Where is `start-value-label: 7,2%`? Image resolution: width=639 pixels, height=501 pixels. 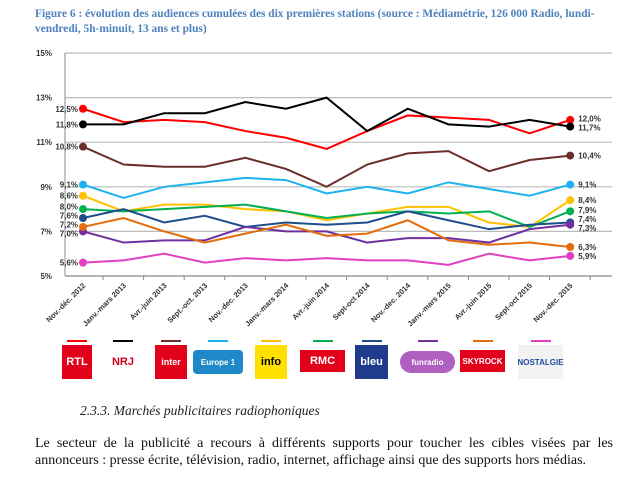
start-value-label: 7,2% is located at coordinates (69, 225).